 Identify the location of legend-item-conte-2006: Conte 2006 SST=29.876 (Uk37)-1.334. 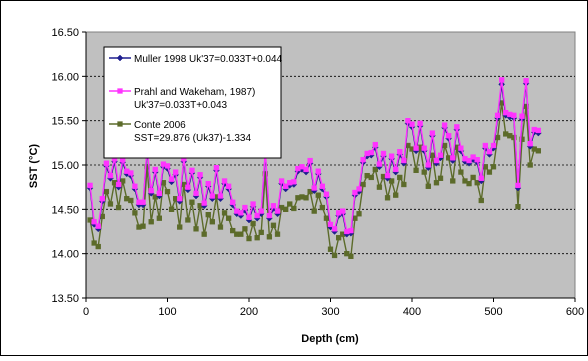
(180, 132).